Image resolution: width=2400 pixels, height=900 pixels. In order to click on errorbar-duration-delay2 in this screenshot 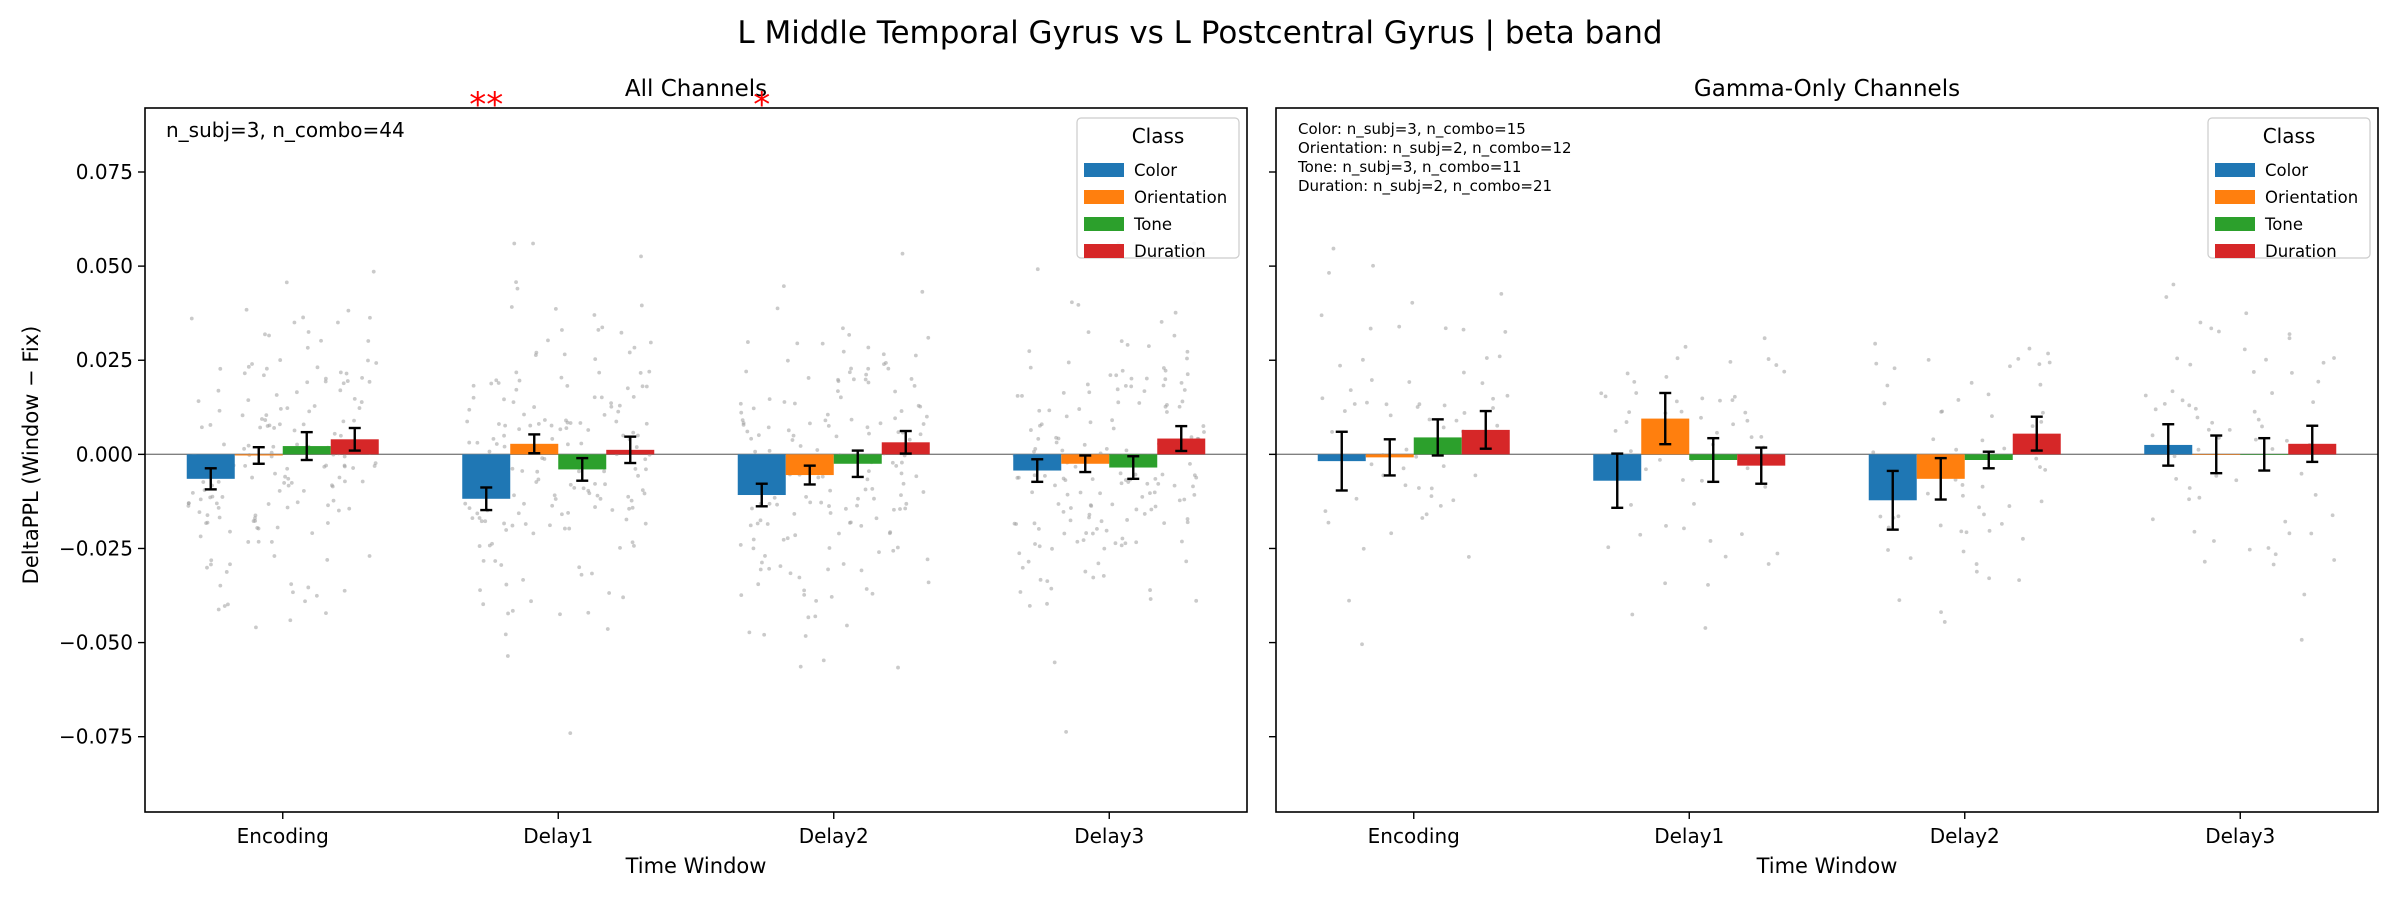, I will do `click(2036, 433)`.